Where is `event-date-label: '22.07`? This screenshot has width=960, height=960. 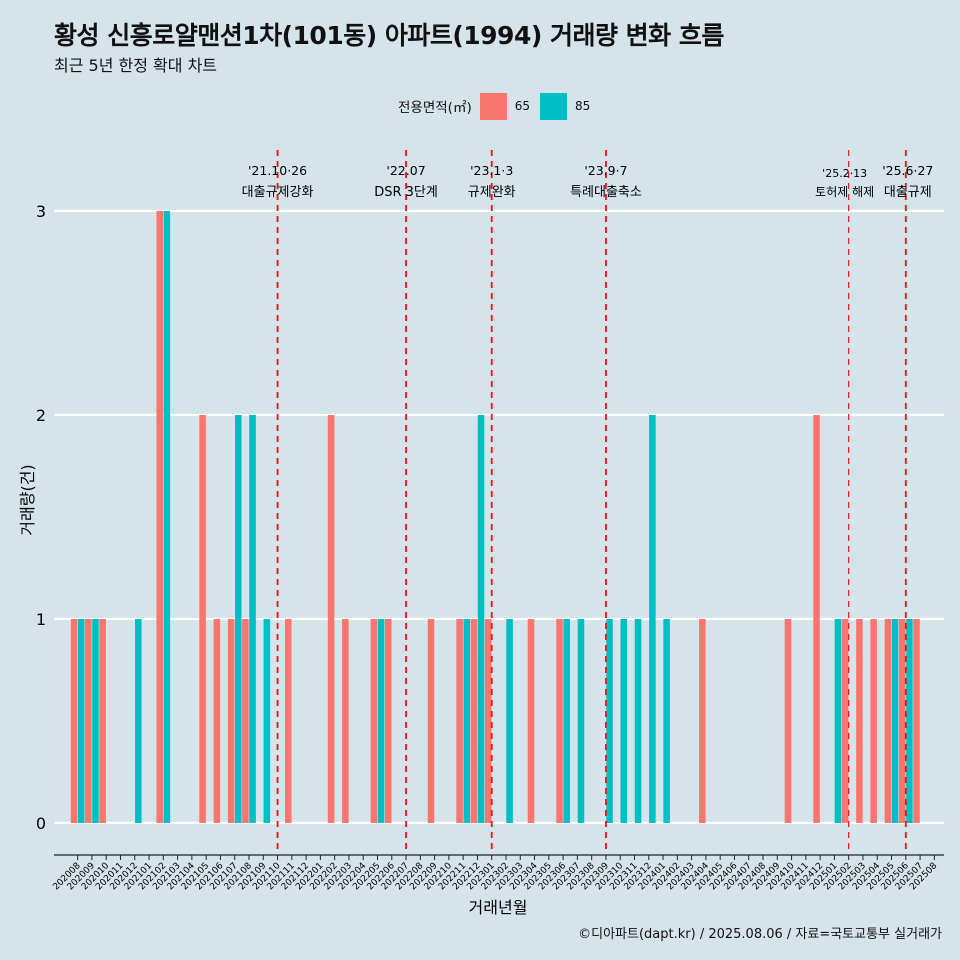 event-date-label: '22.07 is located at coordinates (405, 170).